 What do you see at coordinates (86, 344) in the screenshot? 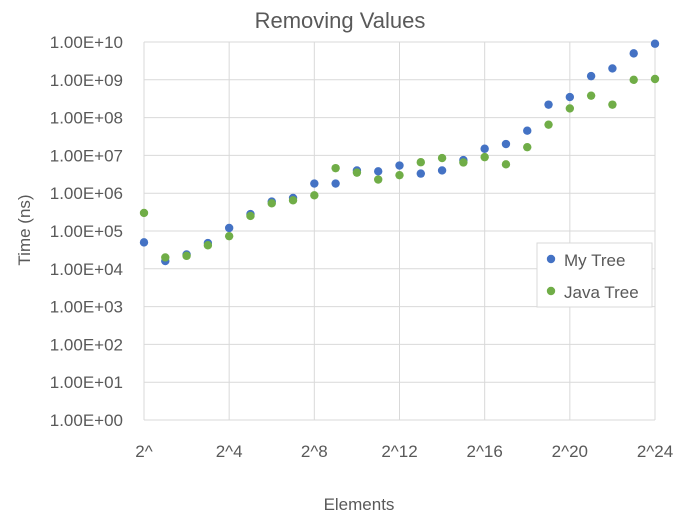
I see `y-tick-label: 1.00E+02` at bounding box center [86, 344].